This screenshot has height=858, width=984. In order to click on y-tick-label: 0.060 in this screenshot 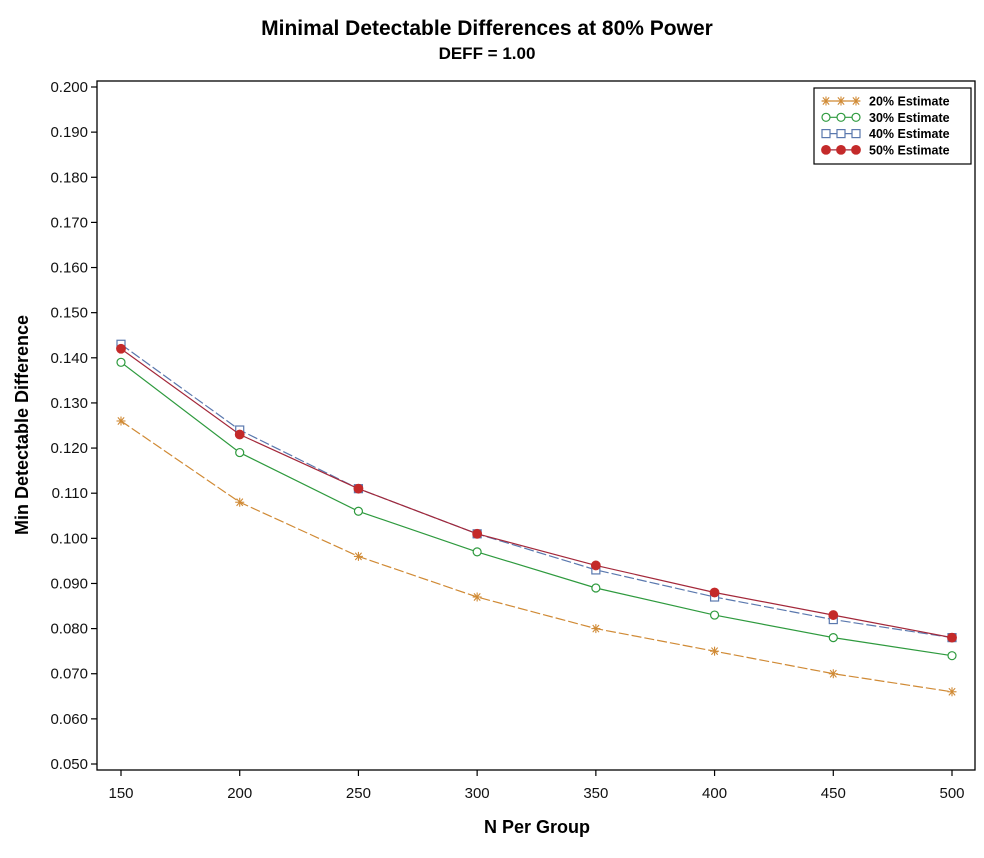, I will do `click(69, 719)`.